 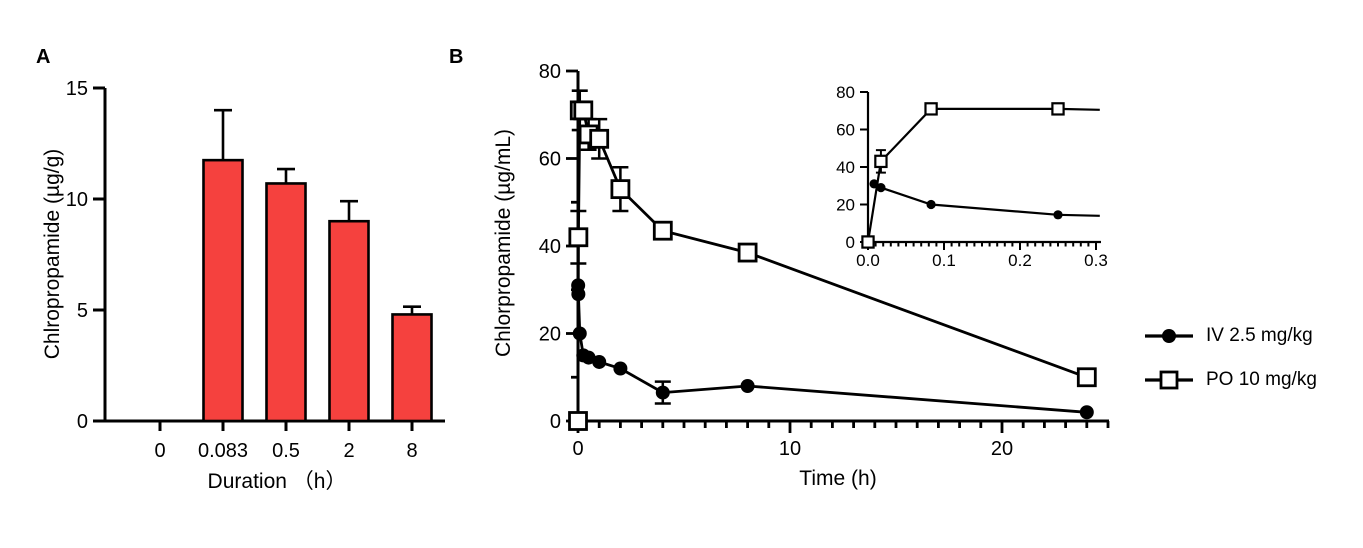 What do you see at coordinates (286, 451) in the screenshot?
I see `svg-text: 0.5` at bounding box center [286, 451].